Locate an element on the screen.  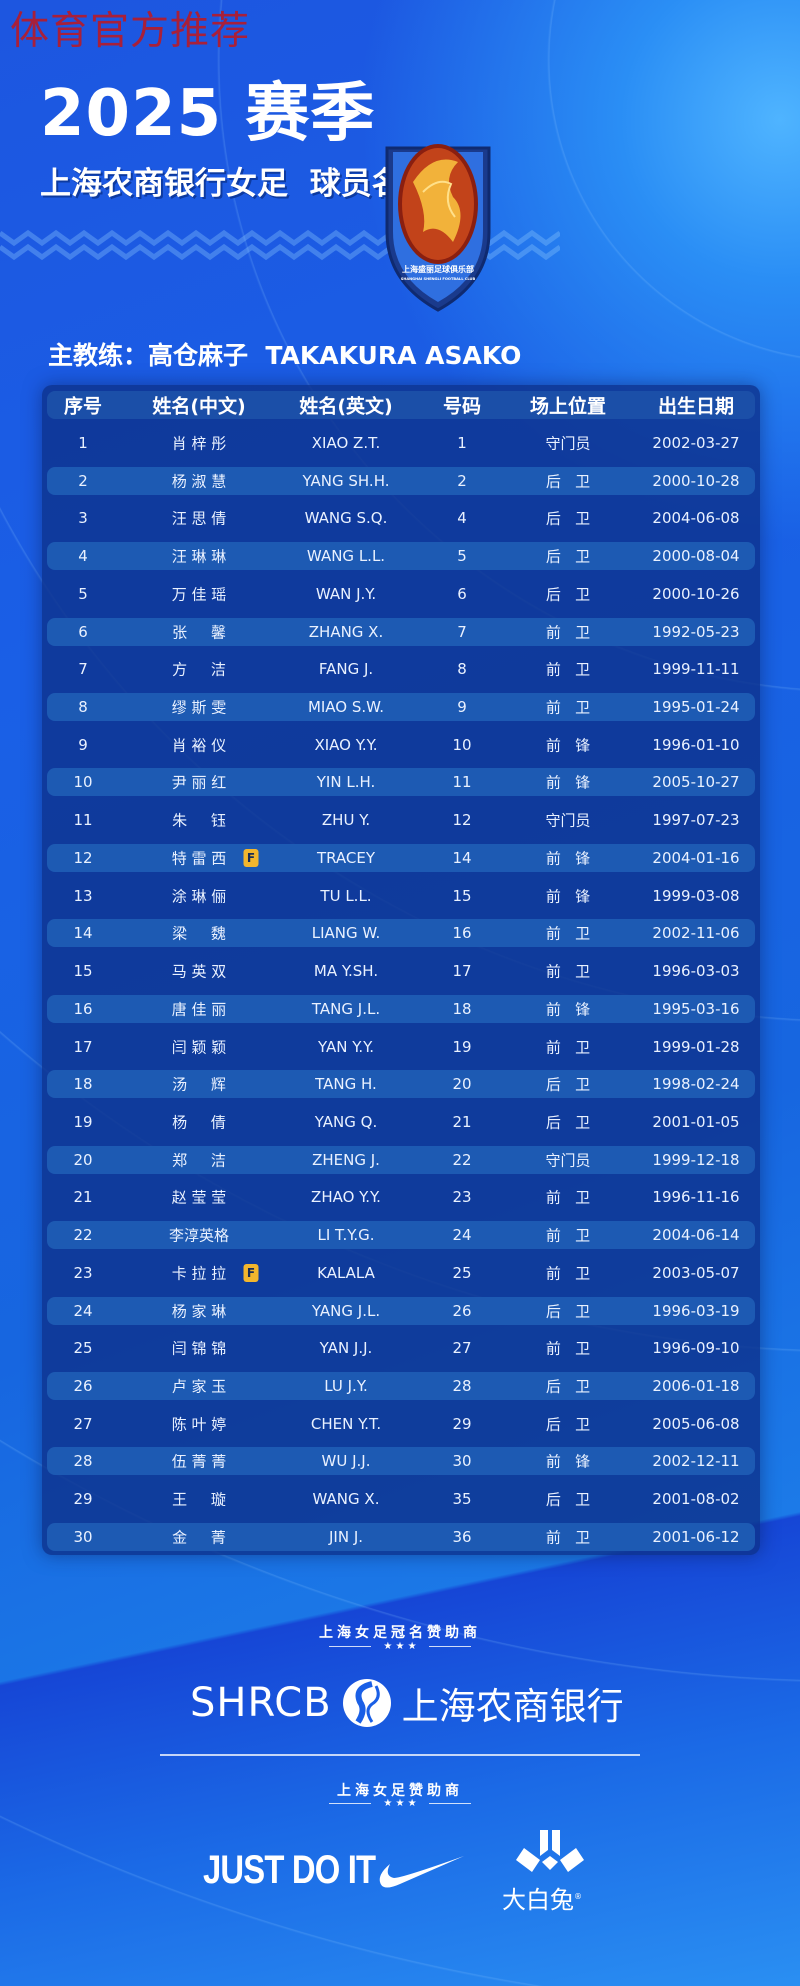
table-row-jersey-number: 7 is located at coordinates (462, 631).